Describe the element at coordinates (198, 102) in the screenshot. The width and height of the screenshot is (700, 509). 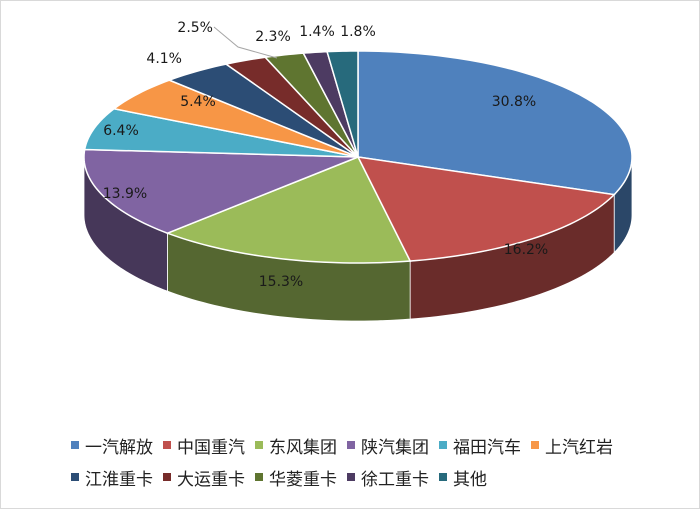
I see `data-label-6: 5.4%` at that location.